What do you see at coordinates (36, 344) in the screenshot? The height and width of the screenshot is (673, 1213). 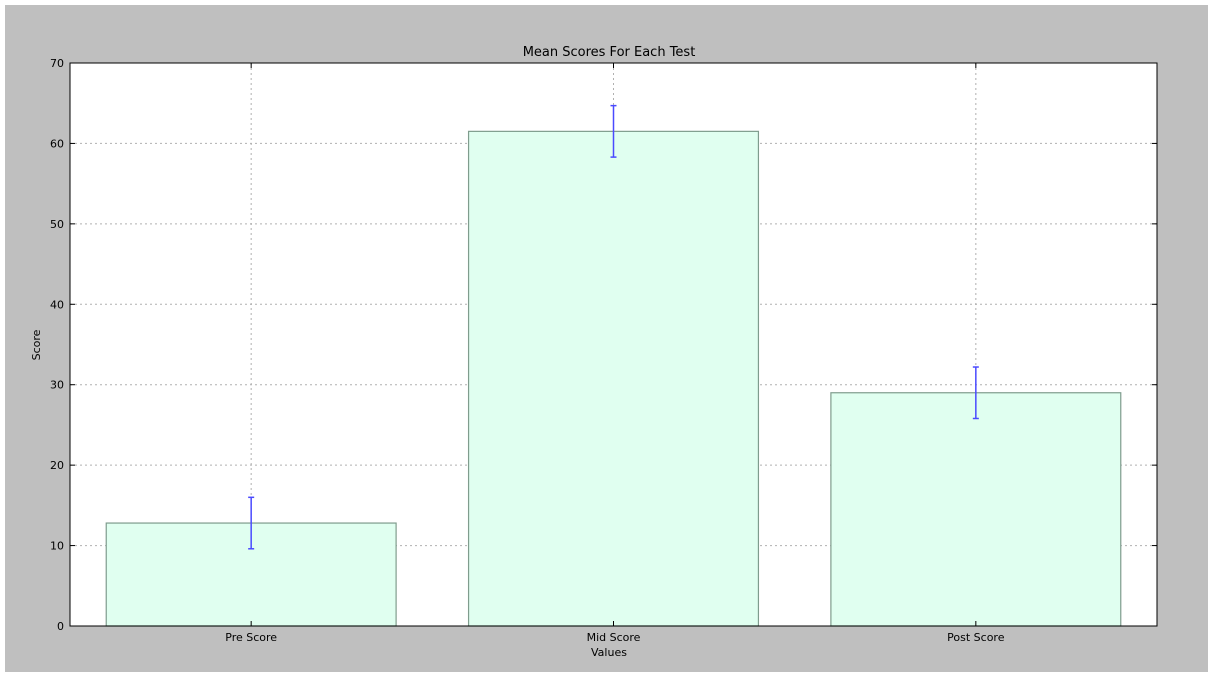 I see `y-axis-title: Score` at bounding box center [36, 344].